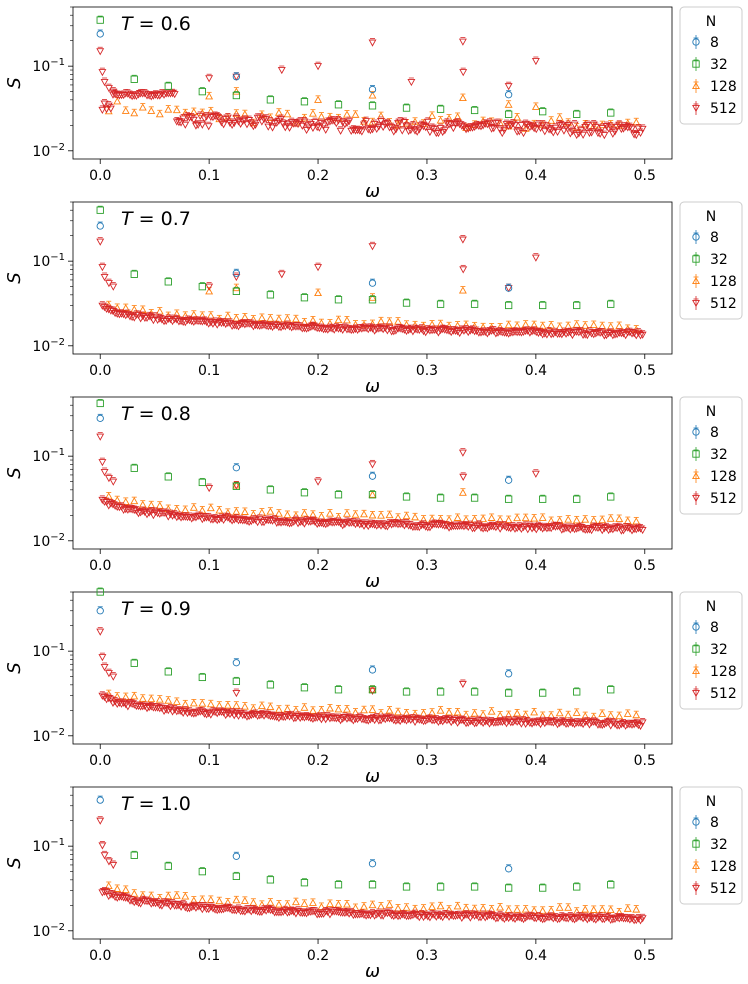  I want to click on x-tick-label: 0.2, so click(318, 761).